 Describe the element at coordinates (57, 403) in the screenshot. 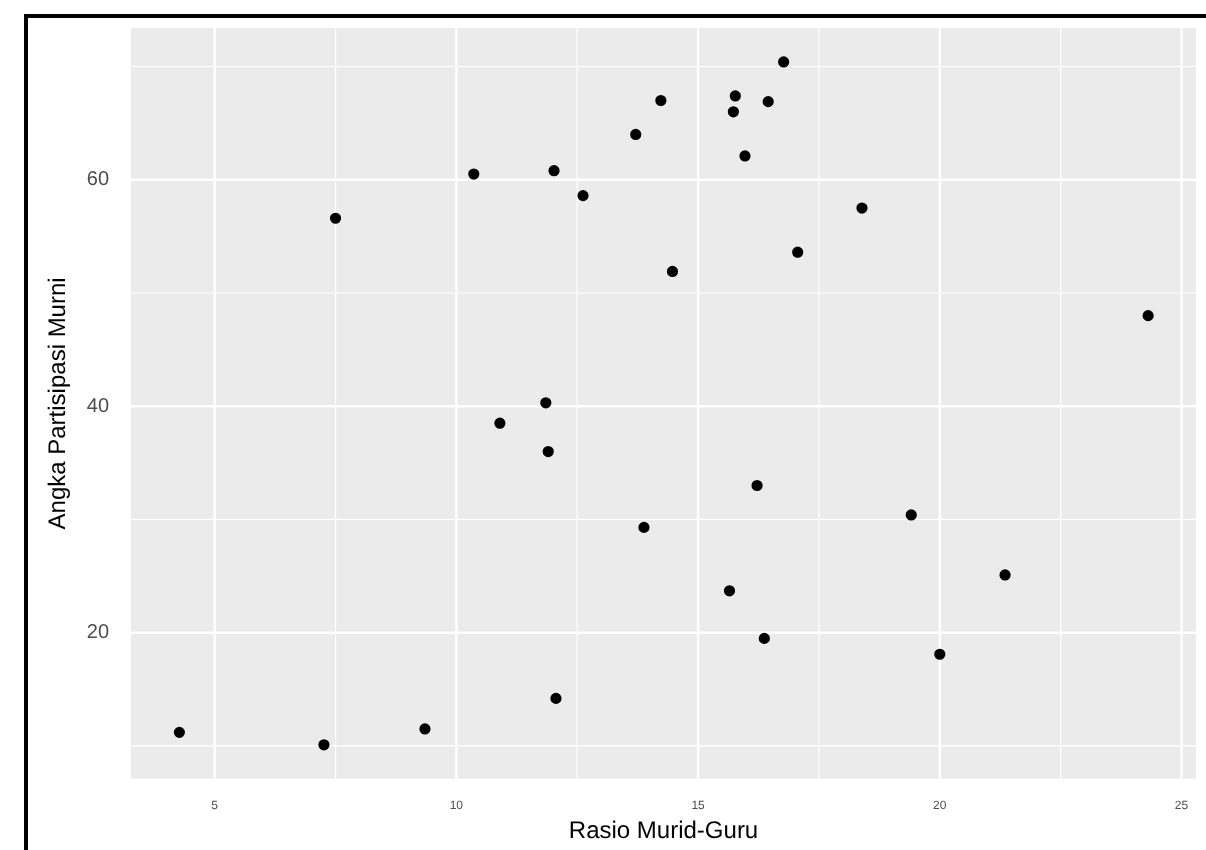

I see `y-axis-title: Angka Partisipasi Murni` at that location.